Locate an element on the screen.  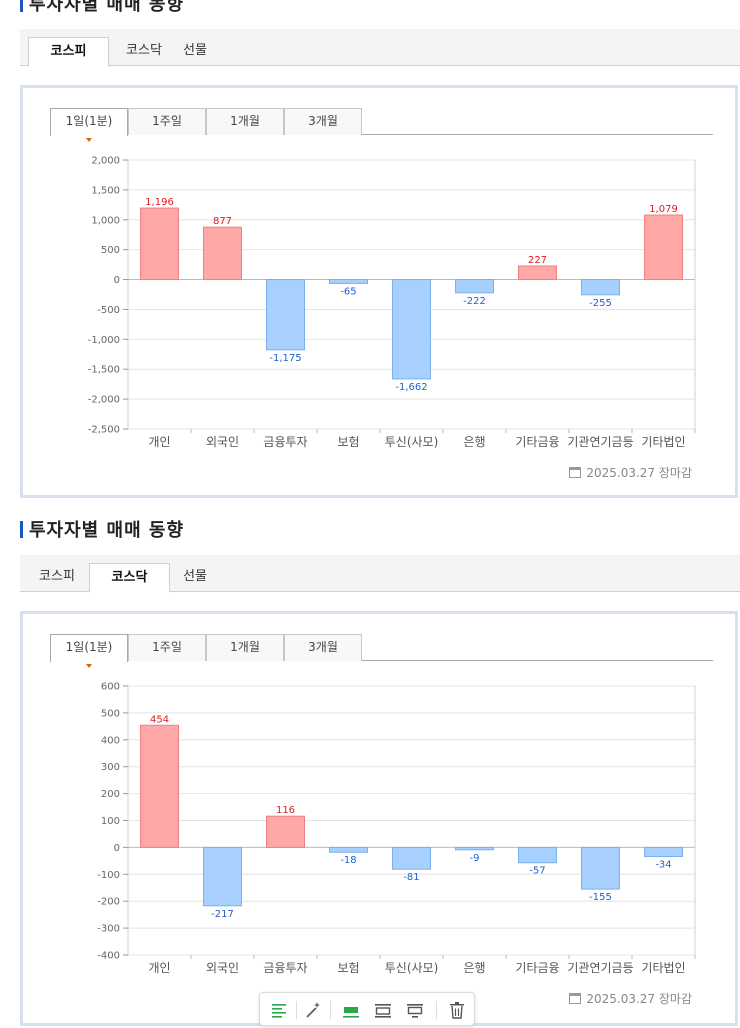
x-tick-label: 은행 is located at coordinates (474, 441).